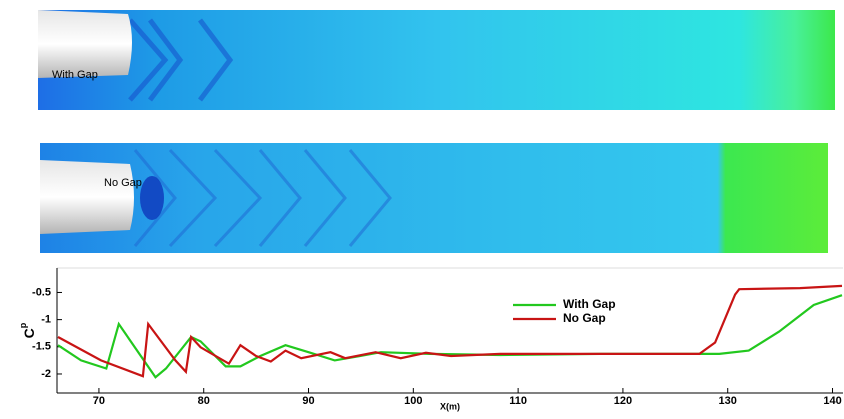 The image size is (844, 419). I want to click on x-tick-label: 90, so click(308, 401).